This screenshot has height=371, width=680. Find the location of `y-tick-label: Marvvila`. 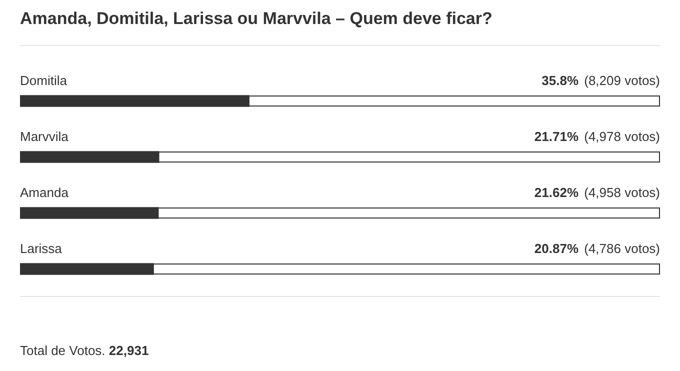

y-tick-label: Marvvila is located at coordinates (45, 136).